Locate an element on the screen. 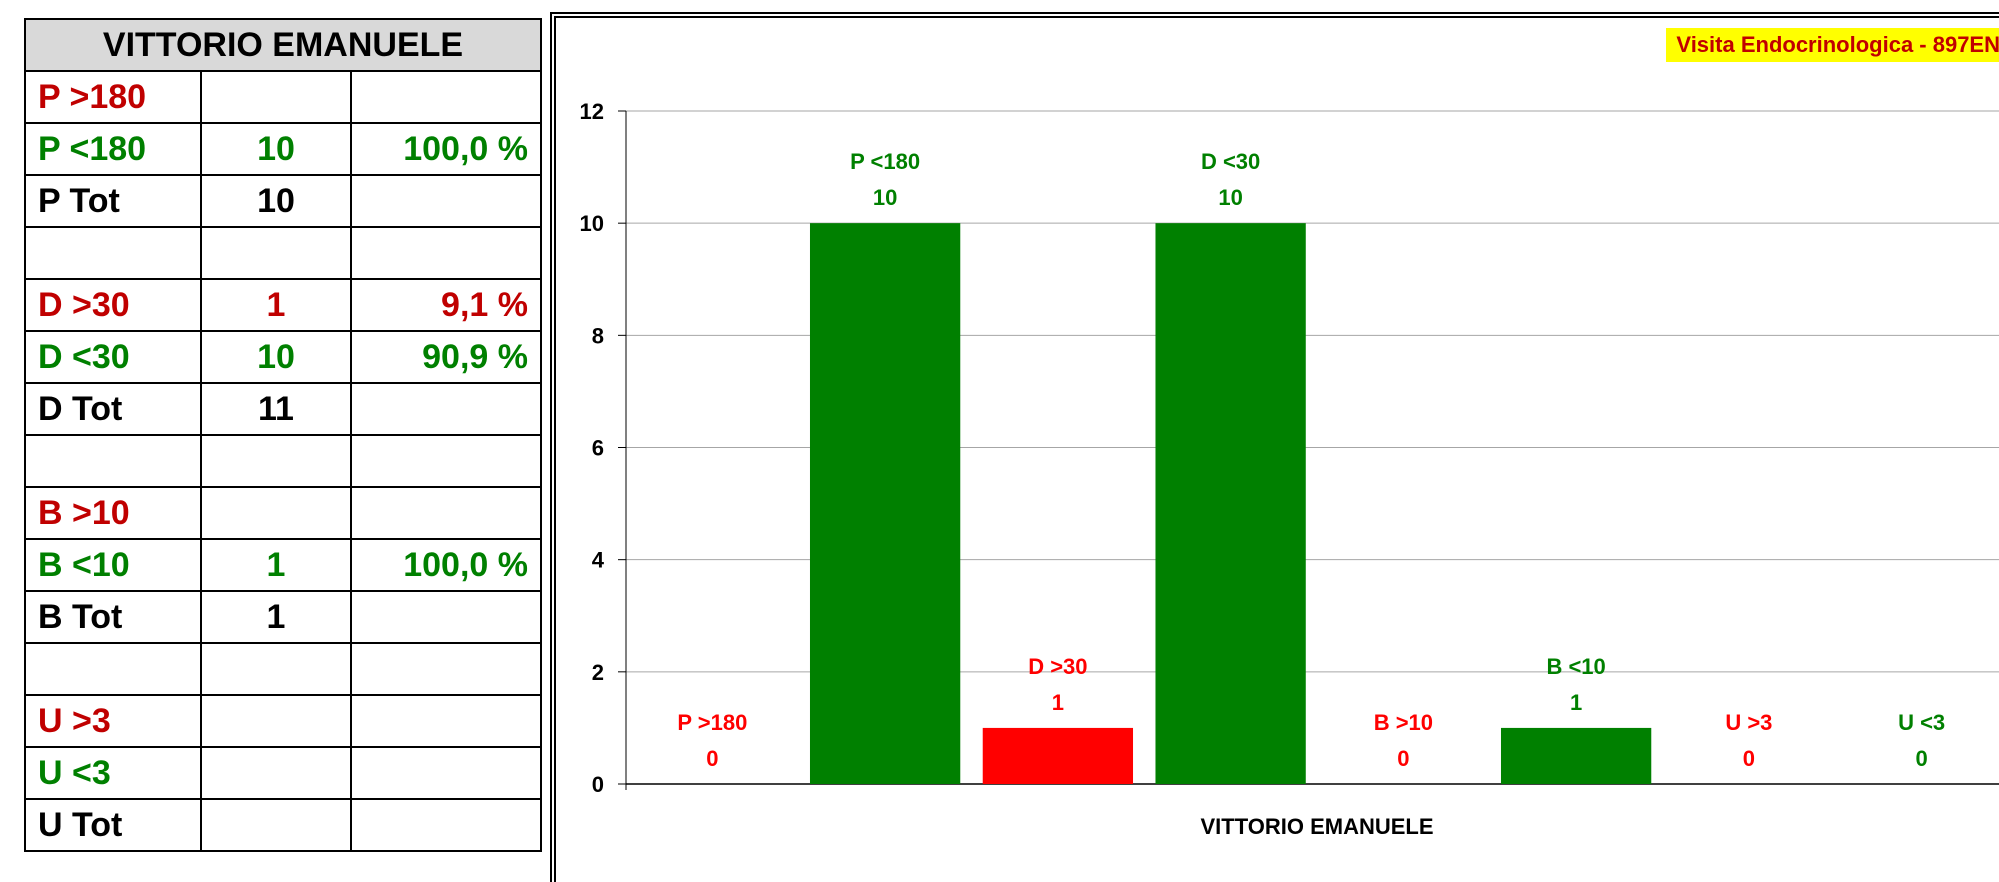 The width and height of the screenshot is (1999, 882). table-row: D <30 10 90,9 % is located at coordinates (283, 357).